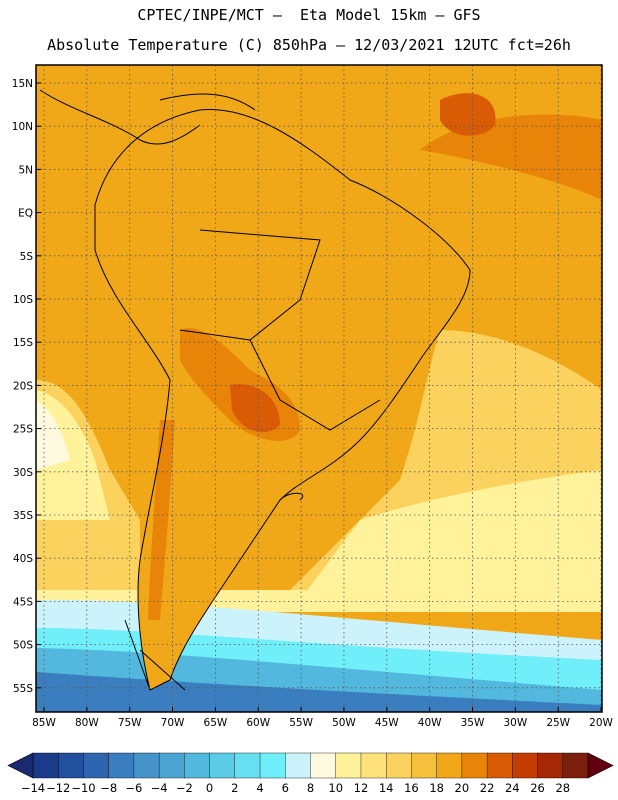 This screenshot has width=618, height=800. I want to click on lon-label: 85W, so click(44, 723).